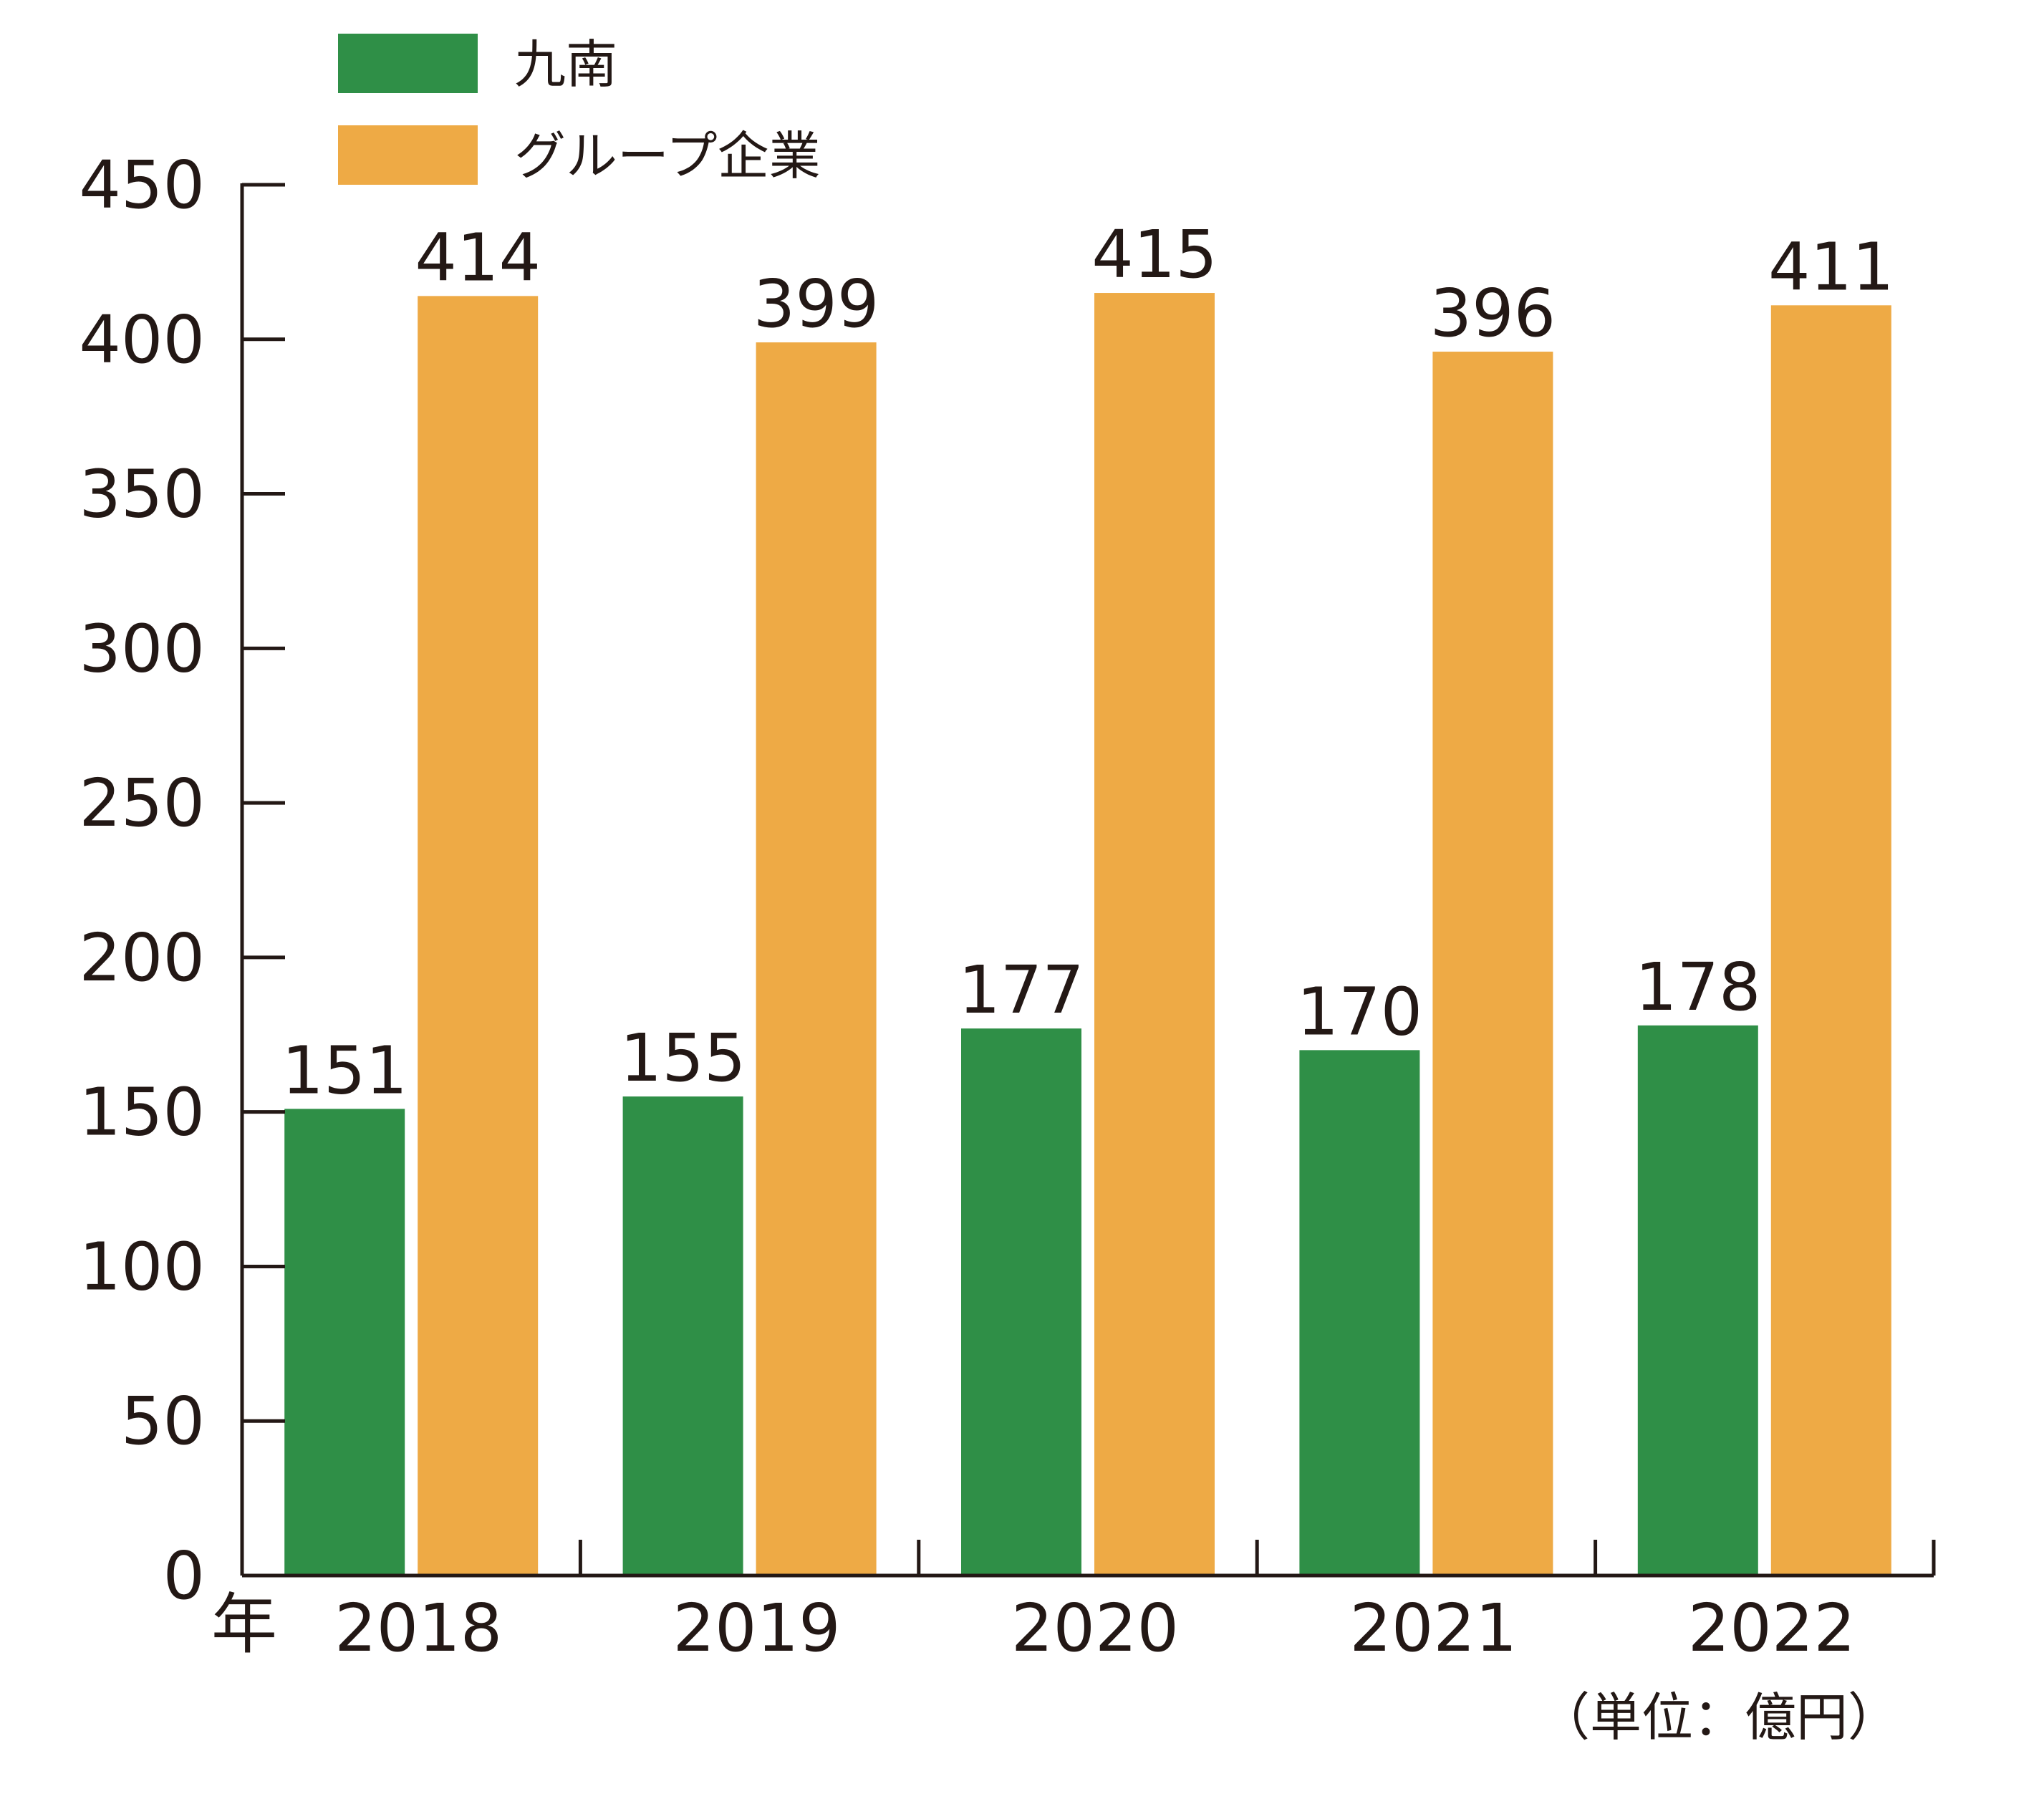 Image resolution: width=2044 pixels, height=1809 pixels. What do you see at coordinates (1433, 1628) in the screenshot?
I see `x-category-label: 2021` at bounding box center [1433, 1628].